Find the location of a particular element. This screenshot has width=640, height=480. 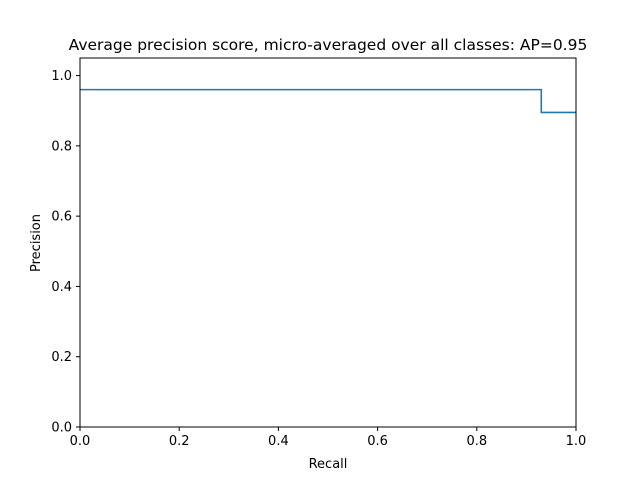

y-tick-label: 0.6 is located at coordinates (61, 217).